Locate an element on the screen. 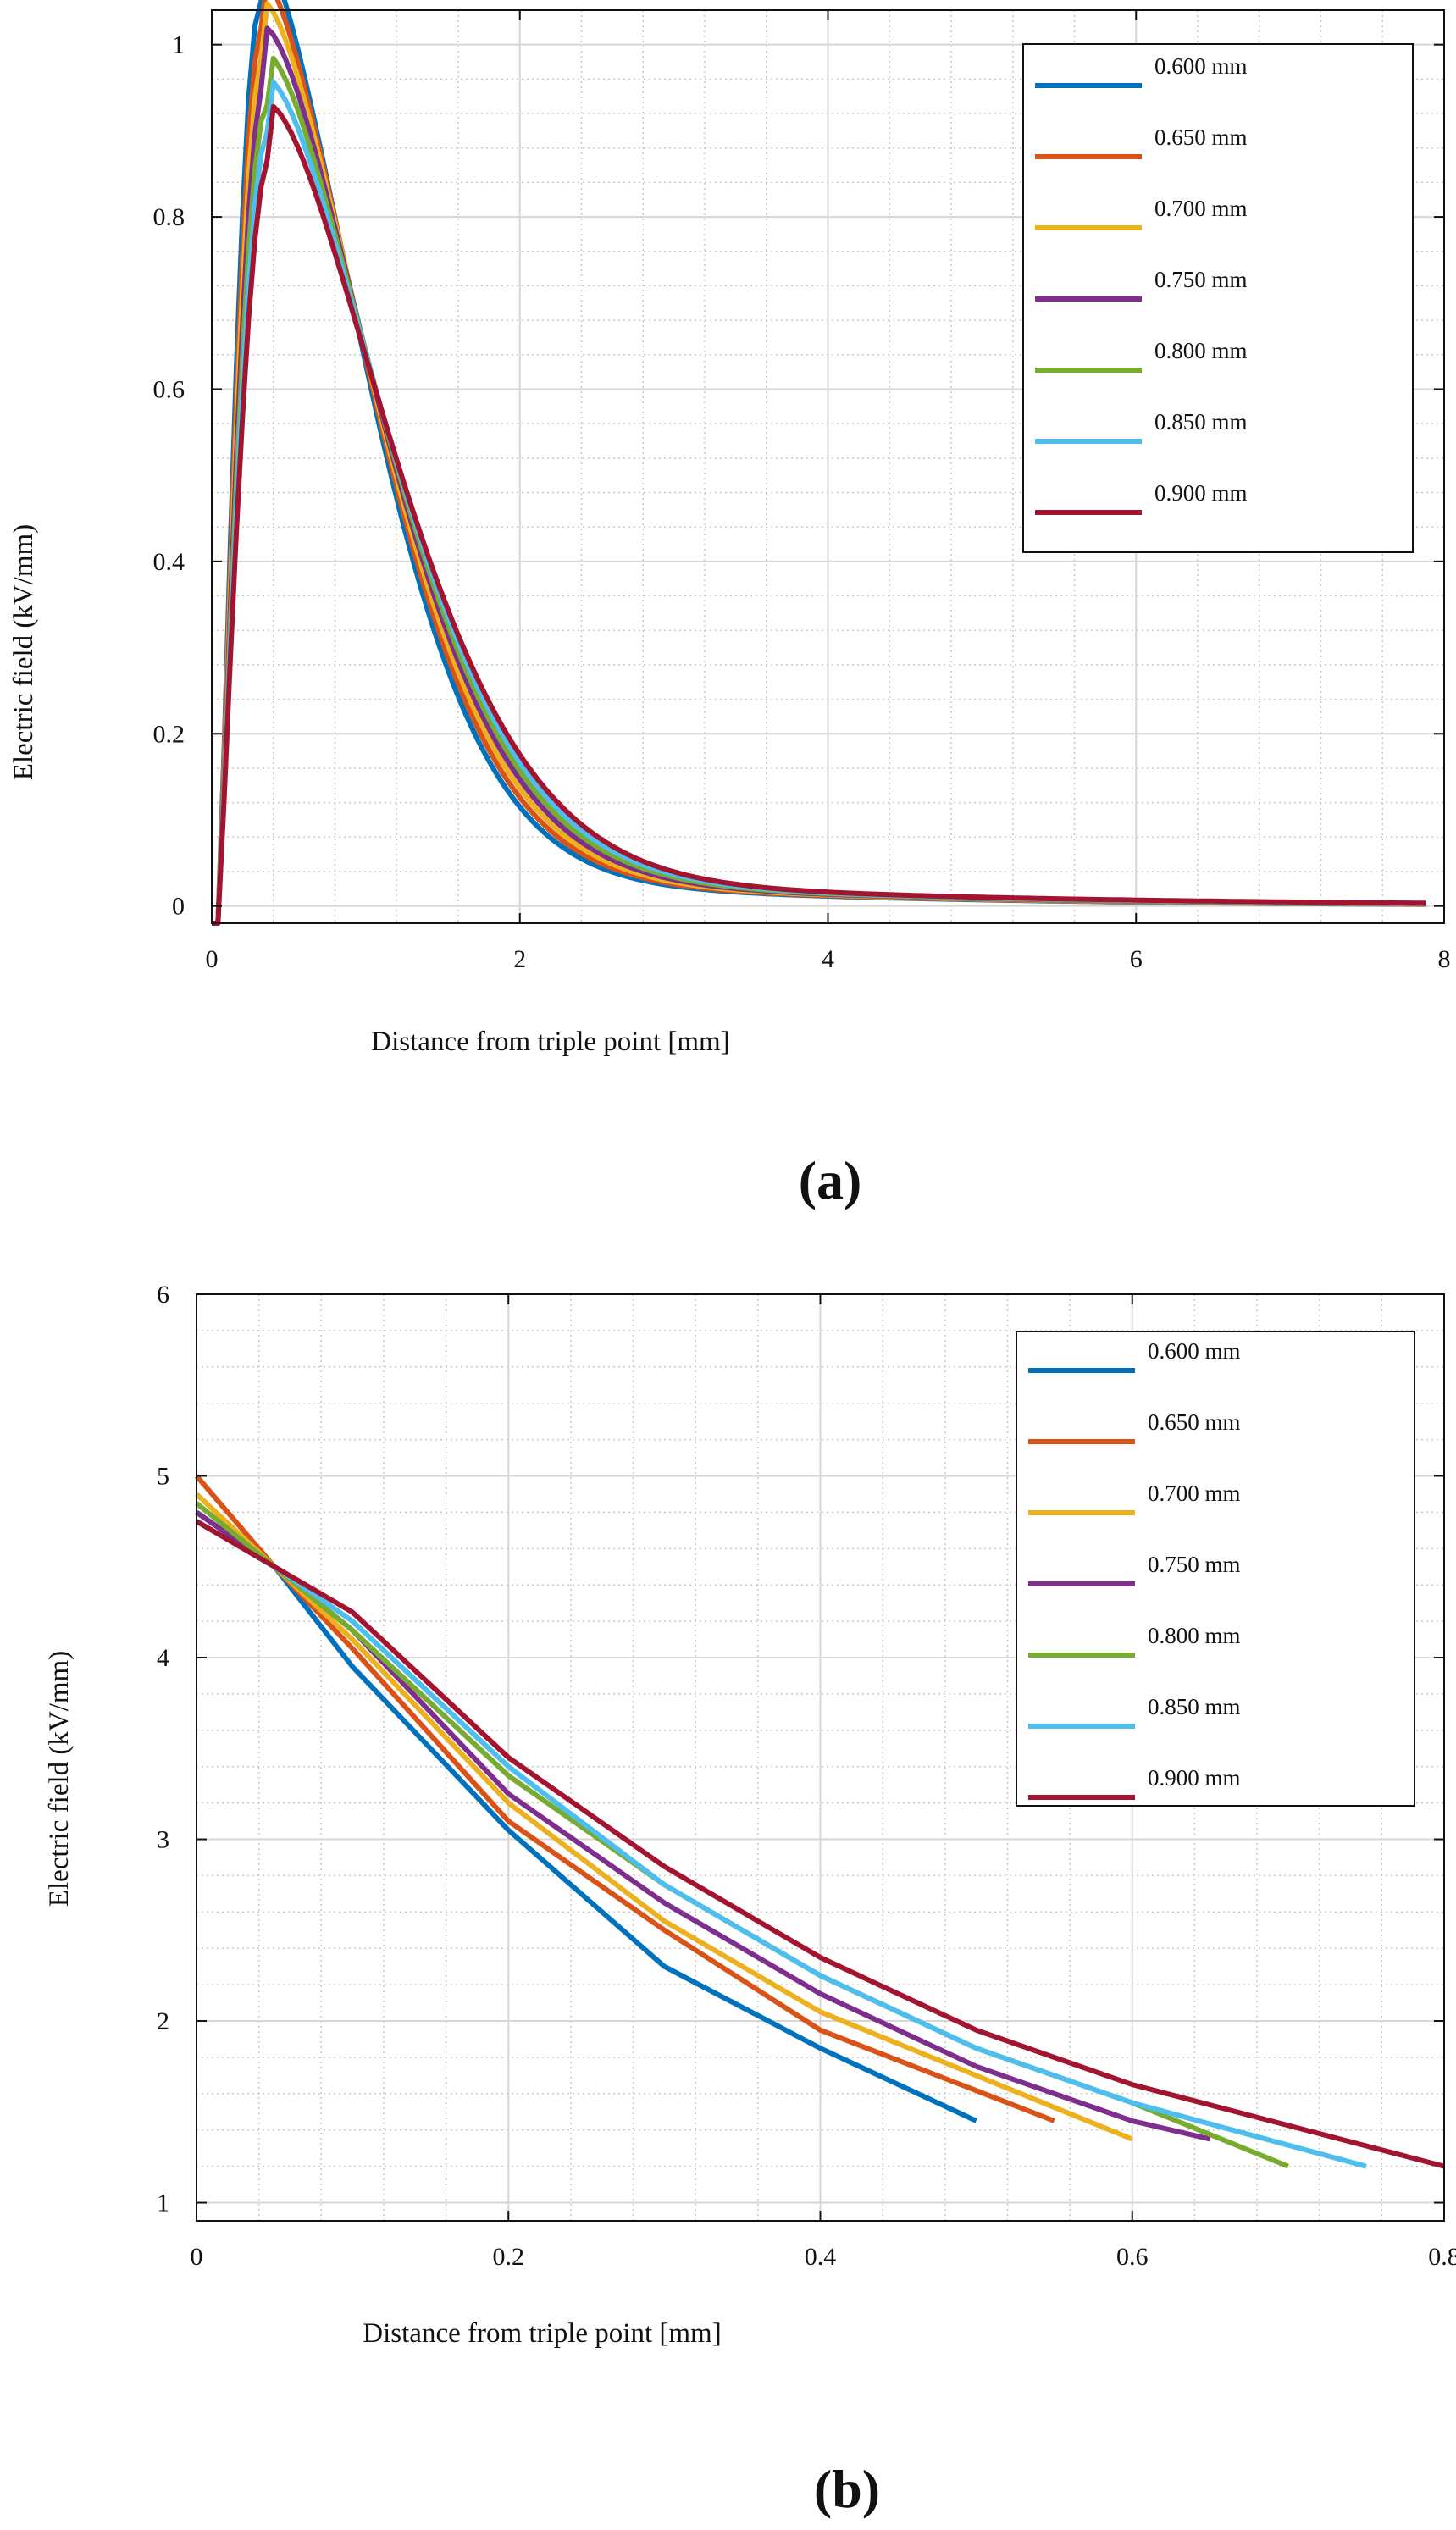 This screenshot has height=2530, width=1456. y-tick-label: 0.2 is located at coordinates (169, 734).